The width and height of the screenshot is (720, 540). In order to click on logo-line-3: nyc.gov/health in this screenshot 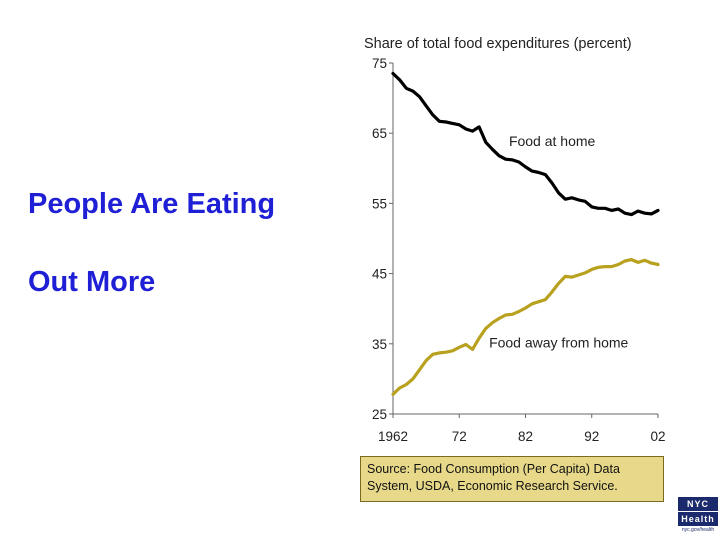, I will do `click(698, 530)`.